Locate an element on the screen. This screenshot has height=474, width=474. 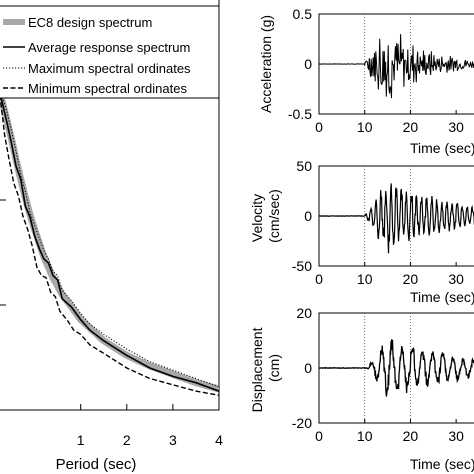
spectrum-x-tick-label: 2 is located at coordinates (127, 440).